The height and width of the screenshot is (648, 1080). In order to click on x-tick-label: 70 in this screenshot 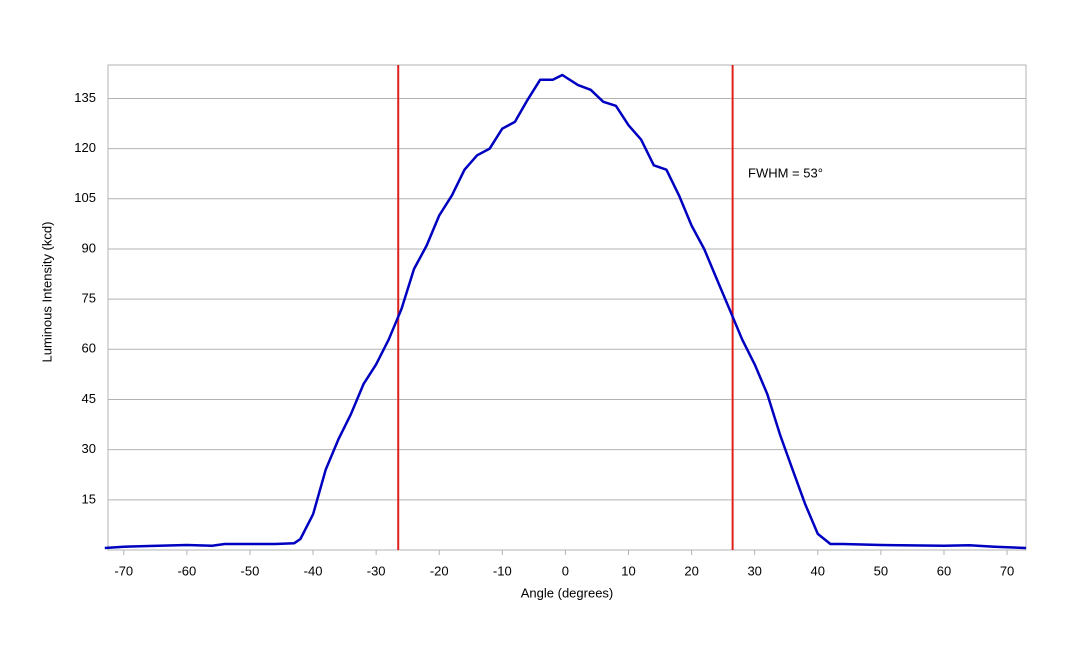, I will do `click(1007, 570)`.